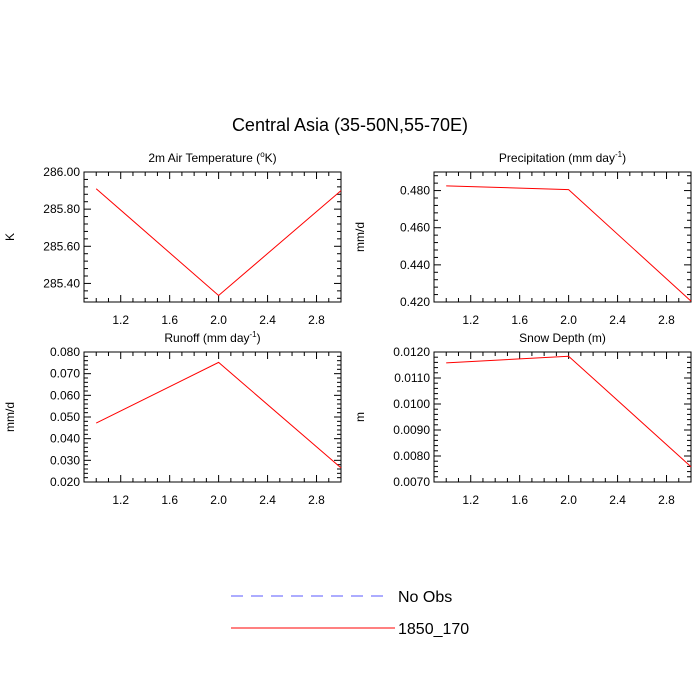  I want to click on panel-title-sup: o, so click(262, 154).